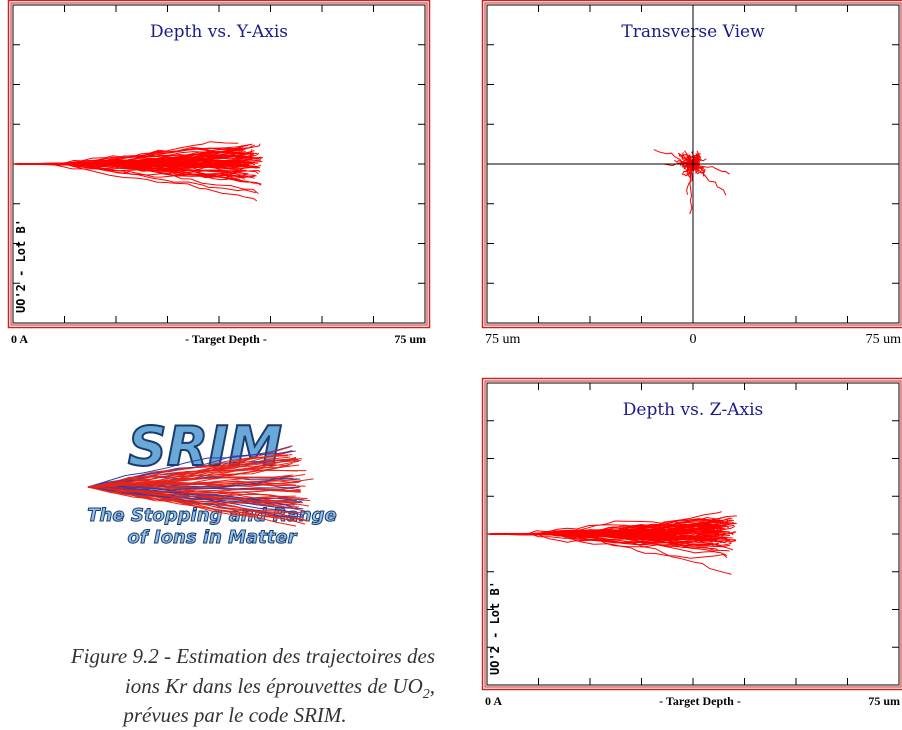 Image resolution: width=902 pixels, height=730 pixels. What do you see at coordinates (426, 694) in the screenshot?
I see `caption-subscript: 2` at bounding box center [426, 694].